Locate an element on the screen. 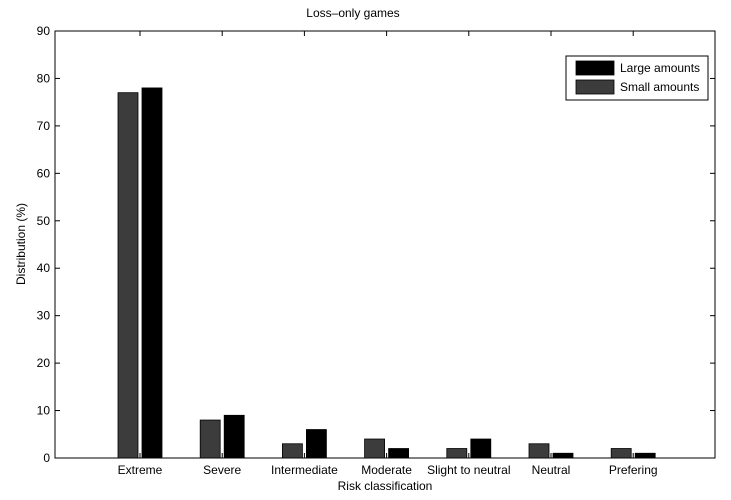 The height and width of the screenshot is (500, 731). legend: Large amounts Small amounts is located at coordinates (637, 78).